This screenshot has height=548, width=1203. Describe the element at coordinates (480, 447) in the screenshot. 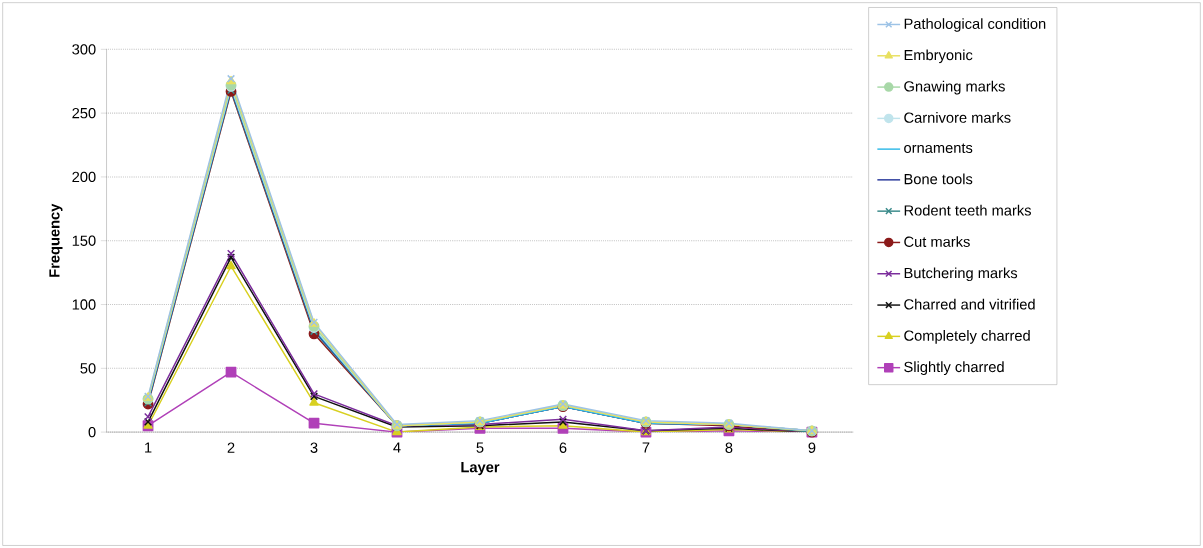

I see `x-tick-label: 5` at that location.